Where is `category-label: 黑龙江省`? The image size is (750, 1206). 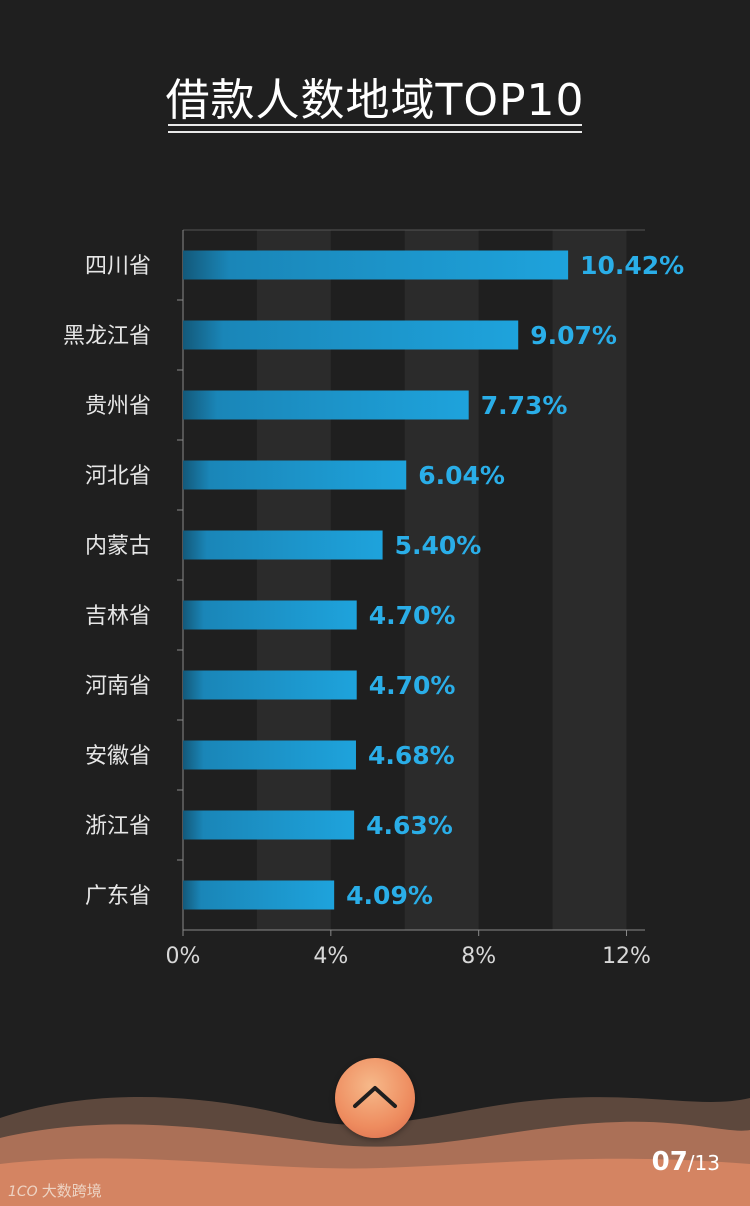
category-label: 黑龙江省 is located at coordinates (107, 336).